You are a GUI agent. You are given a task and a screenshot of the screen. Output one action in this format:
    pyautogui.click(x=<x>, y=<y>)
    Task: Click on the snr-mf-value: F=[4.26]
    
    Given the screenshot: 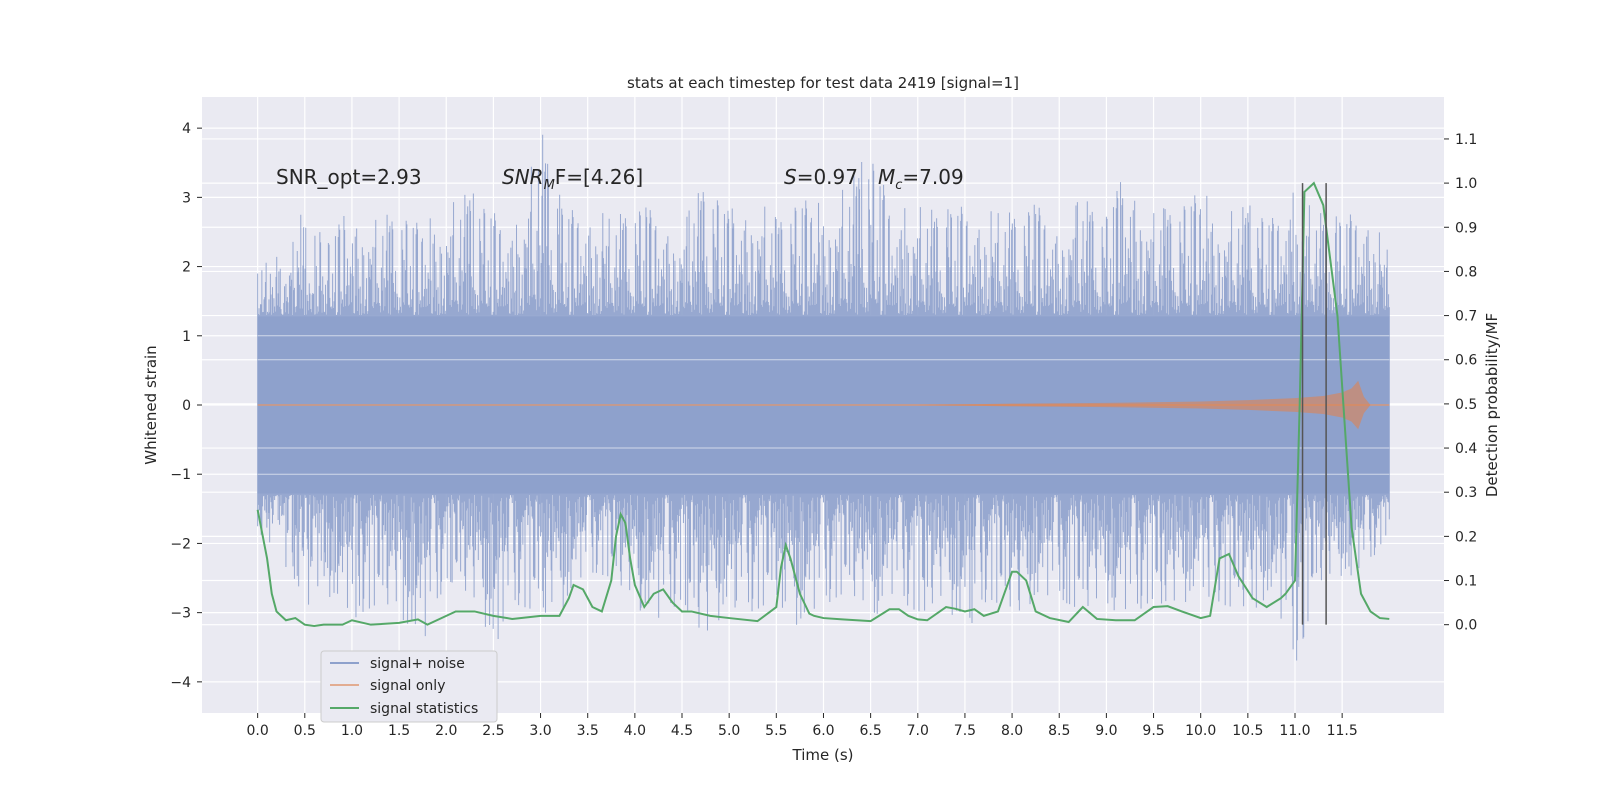 What is the action you would take?
    pyautogui.click(x=599, y=177)
    